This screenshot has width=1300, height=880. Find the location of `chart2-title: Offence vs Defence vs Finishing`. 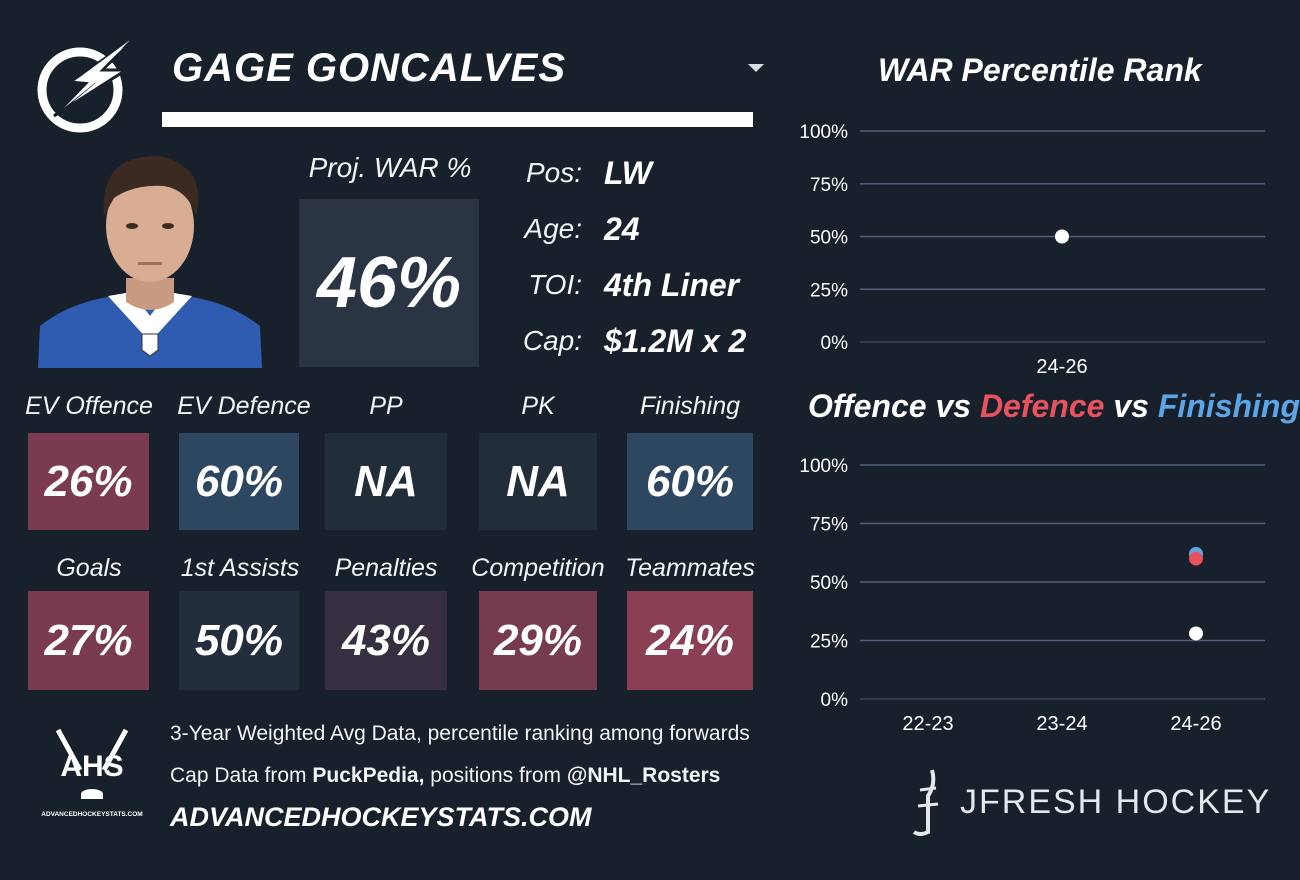

chart2-title: Offence vs Defence vs Finishing is located at coordinates (1054, 406).